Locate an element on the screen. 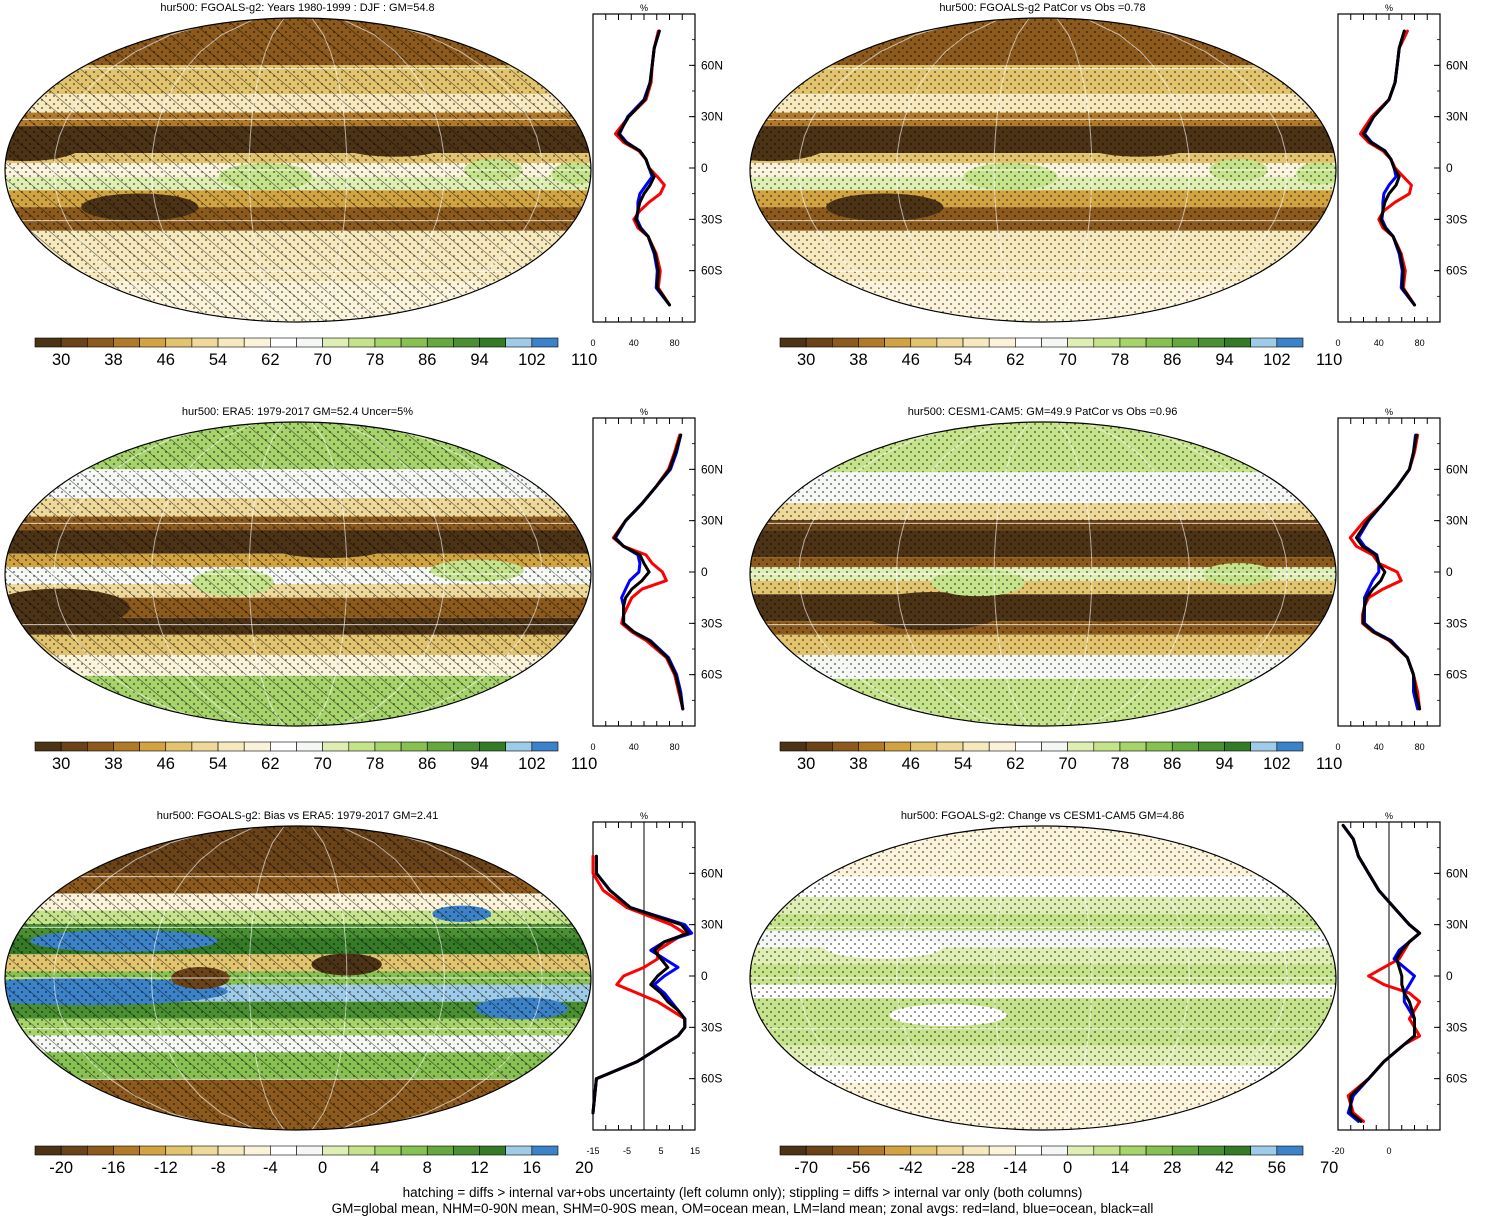 This screenshot has height=1218, width=1485. zonal-profile: % 60N 30N 0 30S 60S 0 40 80 is located at coordinates (1401, 579).